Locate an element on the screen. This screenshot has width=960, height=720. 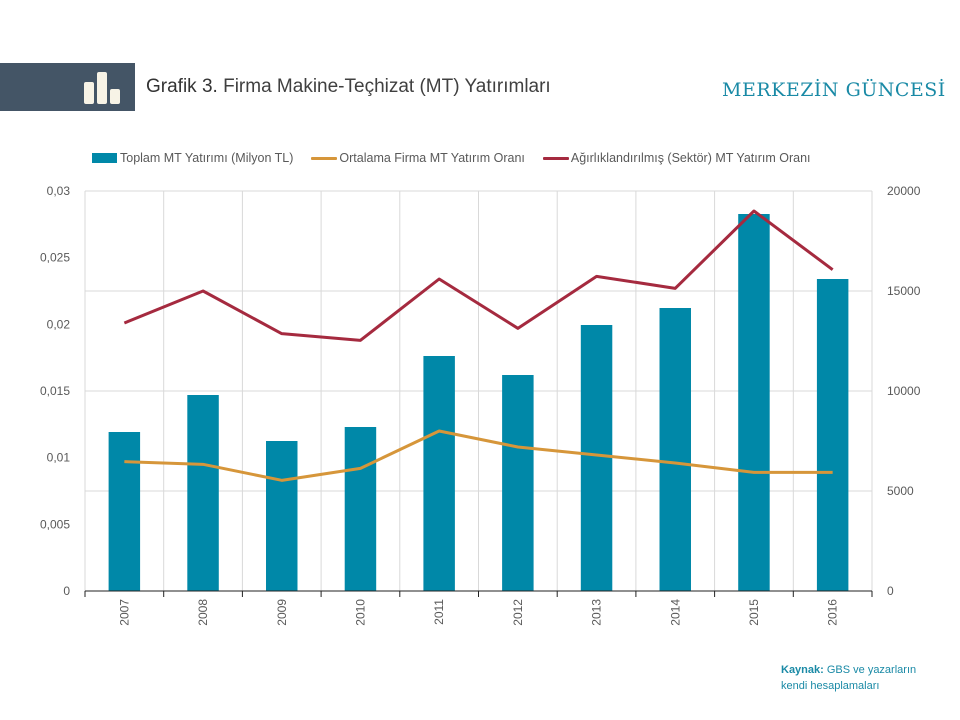
left-axis-tick-label: 0,03 is located at coordinates (59, 191).